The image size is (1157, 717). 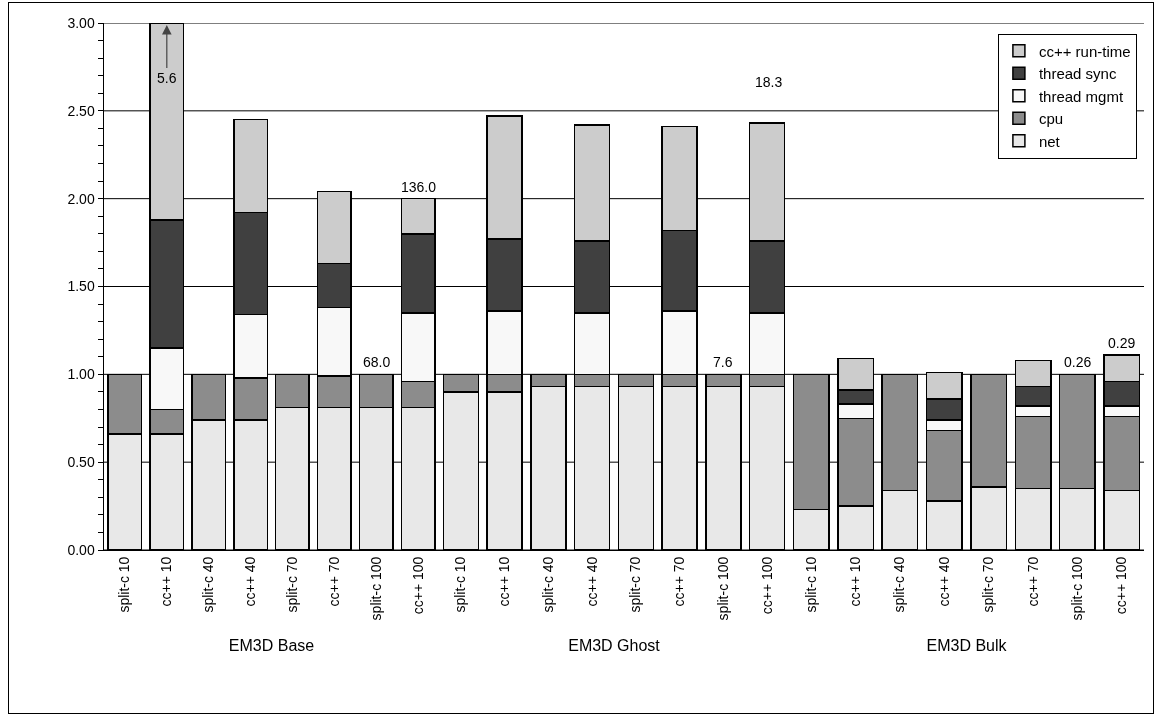 What do you see at coordinates (614, 646) in the screenshot?
I see `x-axis-title: EM3D Ghost` at bounding box center [614, 646].